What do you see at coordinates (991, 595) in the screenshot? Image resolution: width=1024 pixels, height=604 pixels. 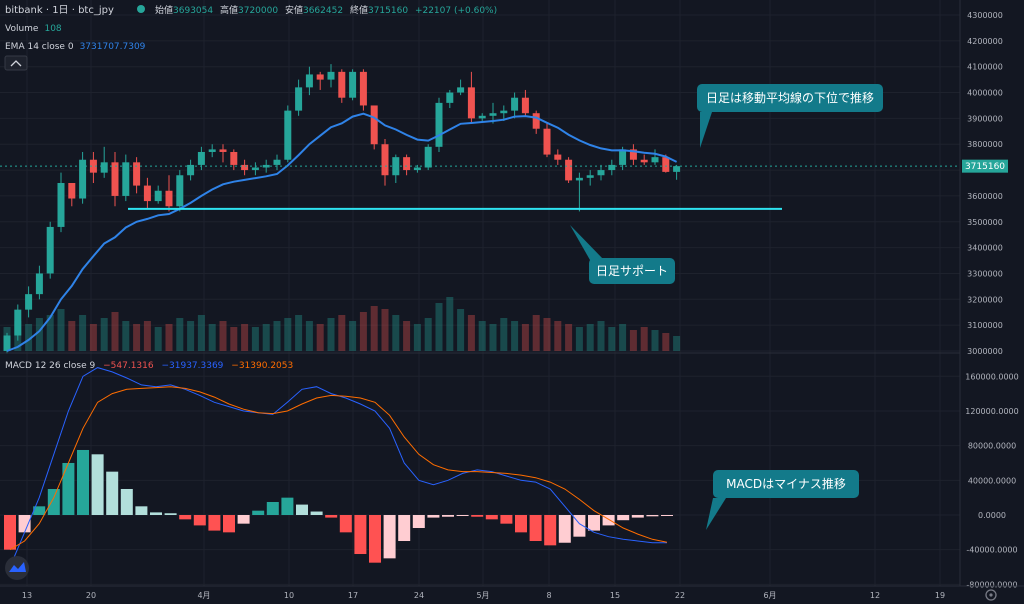 I see `gear-icon` at bounding box center [991, 595].